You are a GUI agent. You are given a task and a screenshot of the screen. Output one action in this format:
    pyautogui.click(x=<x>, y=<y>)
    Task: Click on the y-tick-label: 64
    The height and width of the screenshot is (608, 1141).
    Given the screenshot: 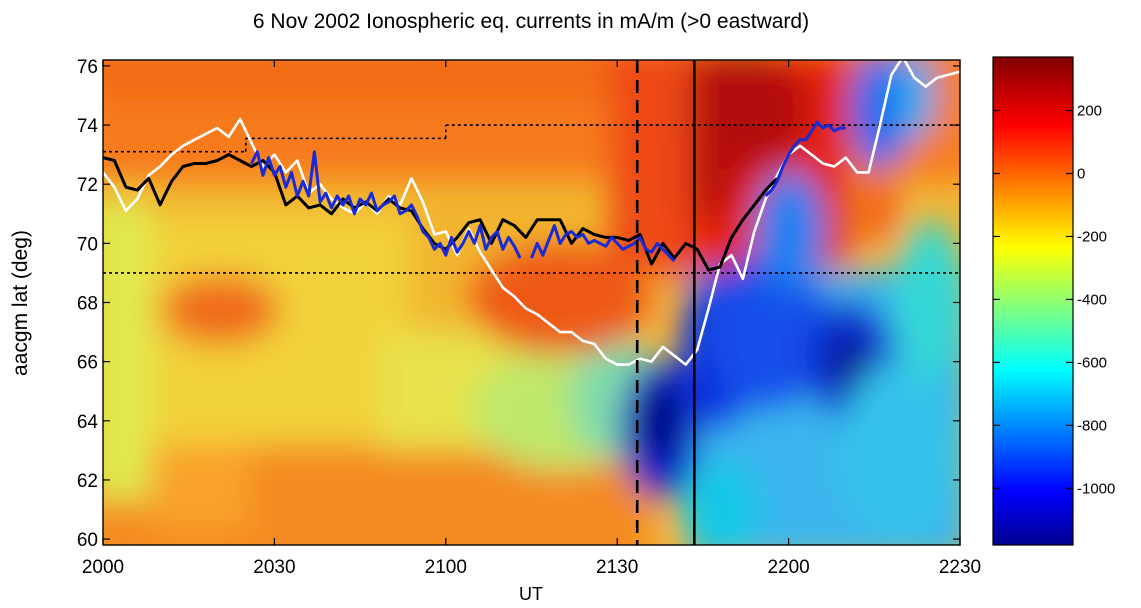 What is the action you would take?
    pyautogui.click(x=88, y=422)
    